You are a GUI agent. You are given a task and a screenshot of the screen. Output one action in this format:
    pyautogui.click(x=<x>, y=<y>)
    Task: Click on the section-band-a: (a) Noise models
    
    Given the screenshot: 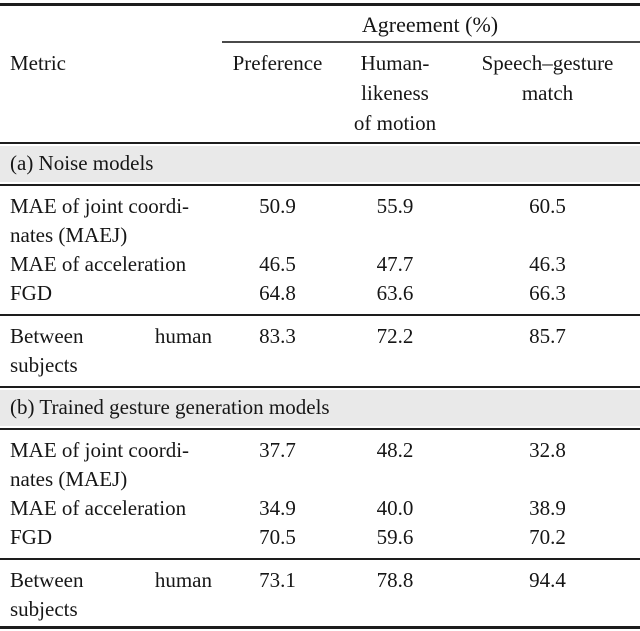 What is the action you would take?
    pyautogui.click(x=320, y=163)
    